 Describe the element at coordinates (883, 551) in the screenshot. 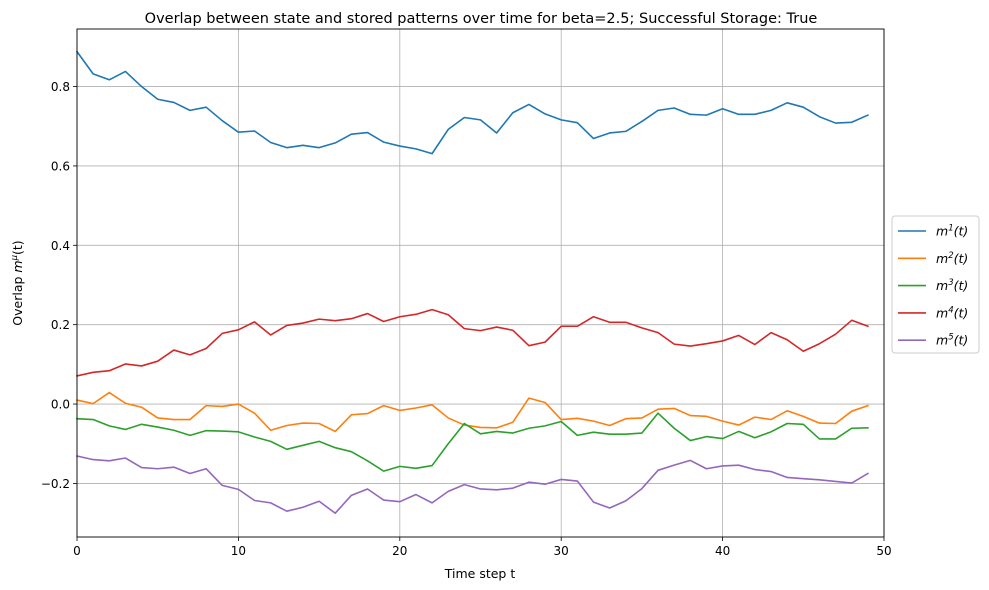

I see `x-tick-label: 50` at that location.